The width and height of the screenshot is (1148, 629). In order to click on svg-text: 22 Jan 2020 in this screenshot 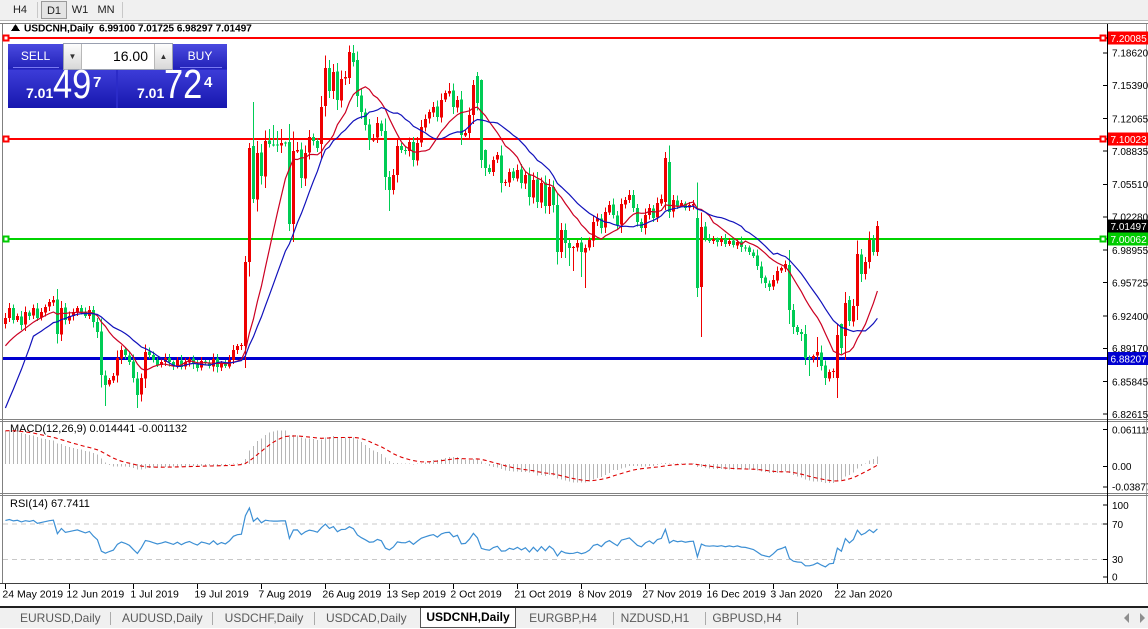, I will do `click(863, 595)`.